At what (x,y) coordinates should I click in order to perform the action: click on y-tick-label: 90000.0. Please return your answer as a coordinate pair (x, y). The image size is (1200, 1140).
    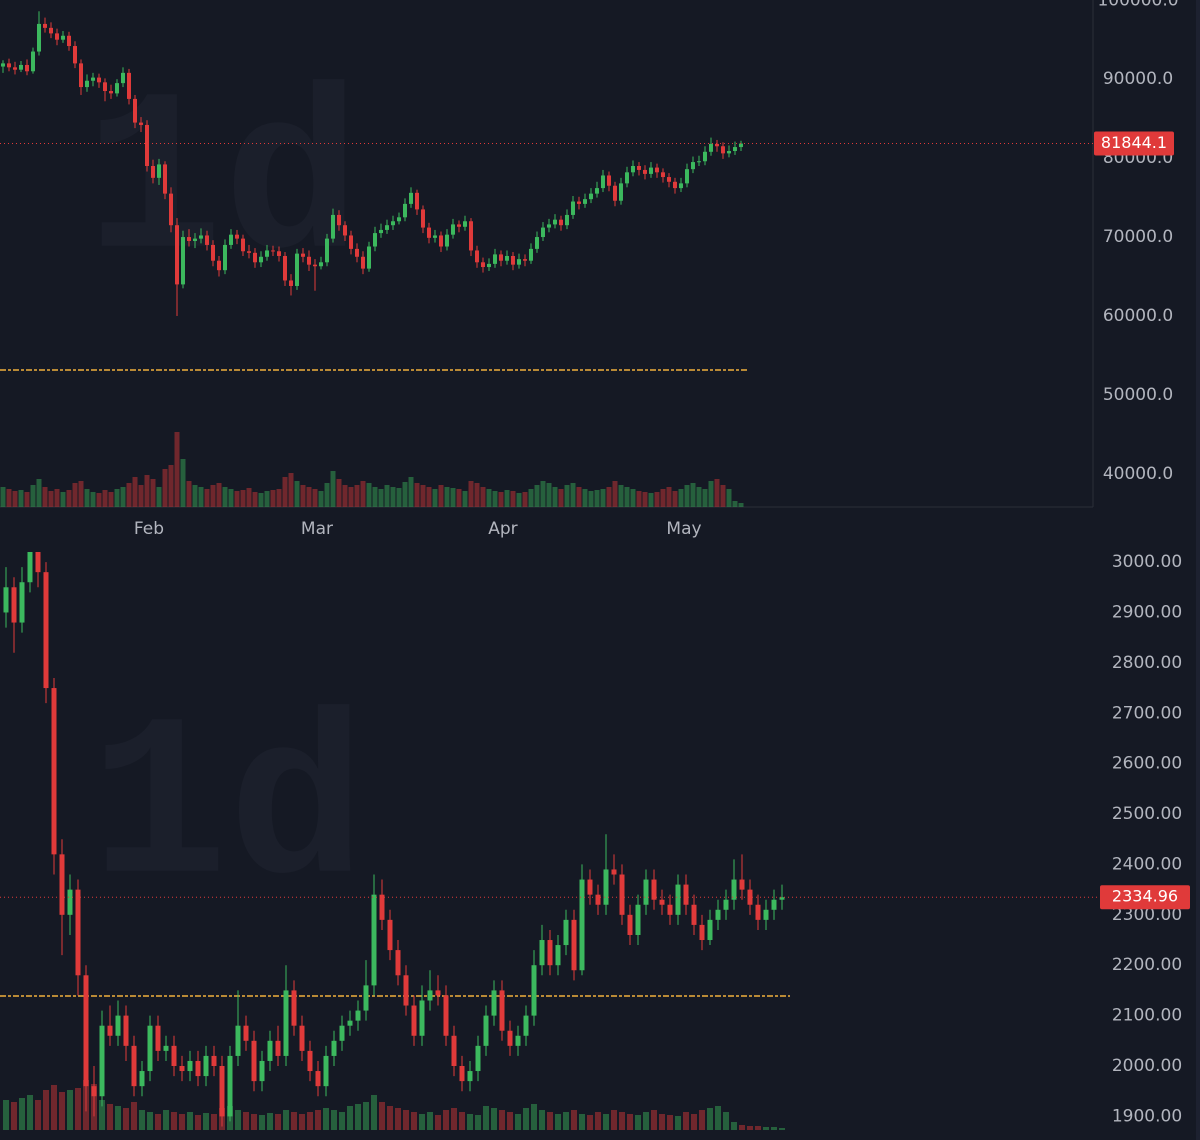
    Looking at the image, I should click on (1138, 79).